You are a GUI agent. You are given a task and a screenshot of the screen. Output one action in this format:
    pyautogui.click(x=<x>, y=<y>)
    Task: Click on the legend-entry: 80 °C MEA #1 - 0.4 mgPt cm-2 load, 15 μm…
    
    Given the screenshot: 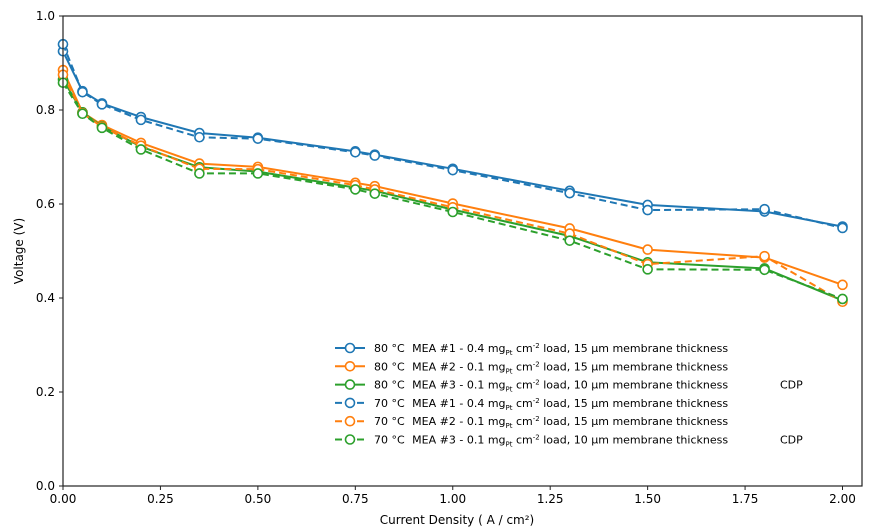 What is the action you would take?
    pyautogui.click(x=531, y=349)
    